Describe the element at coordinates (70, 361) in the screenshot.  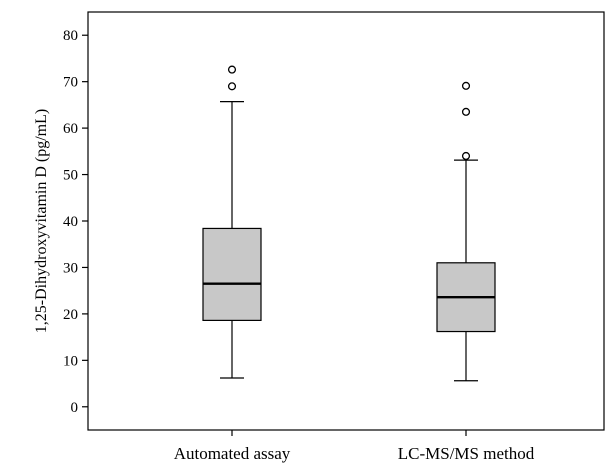
I see `y-tick-label: 10` at that location.